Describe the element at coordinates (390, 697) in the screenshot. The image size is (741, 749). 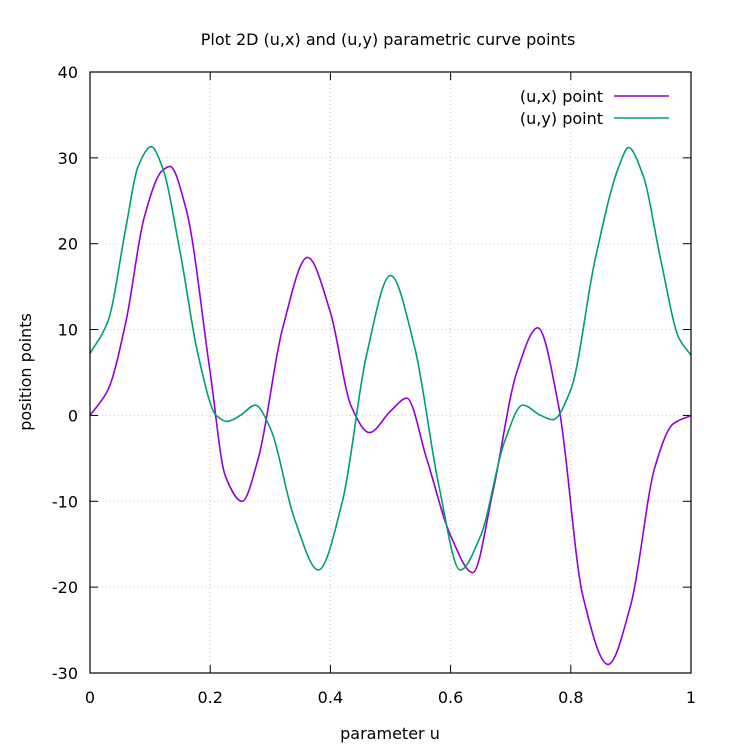
I see `x-tick-labels: 0 0.2 0.4 0.6 0.8 1` at that location.